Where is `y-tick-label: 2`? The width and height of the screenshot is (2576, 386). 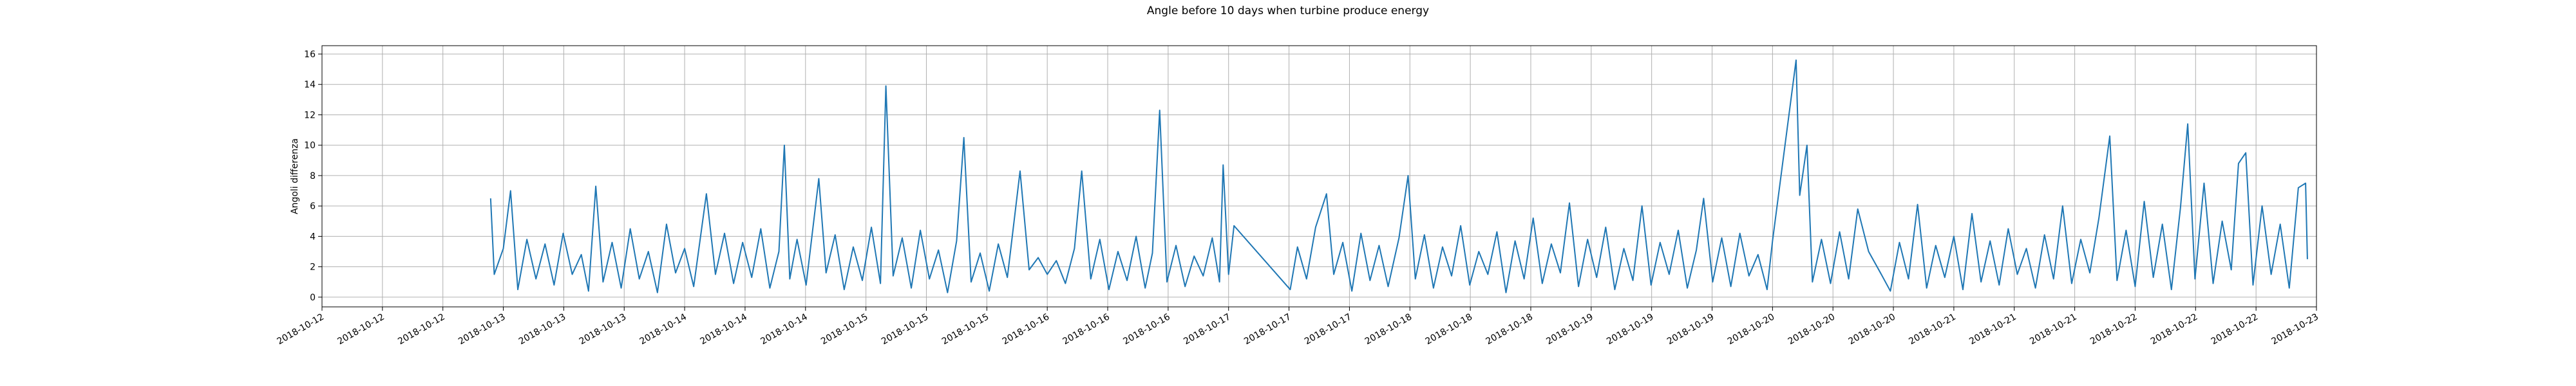
y-tick-label: 2 is located at coordinates (313, 267).